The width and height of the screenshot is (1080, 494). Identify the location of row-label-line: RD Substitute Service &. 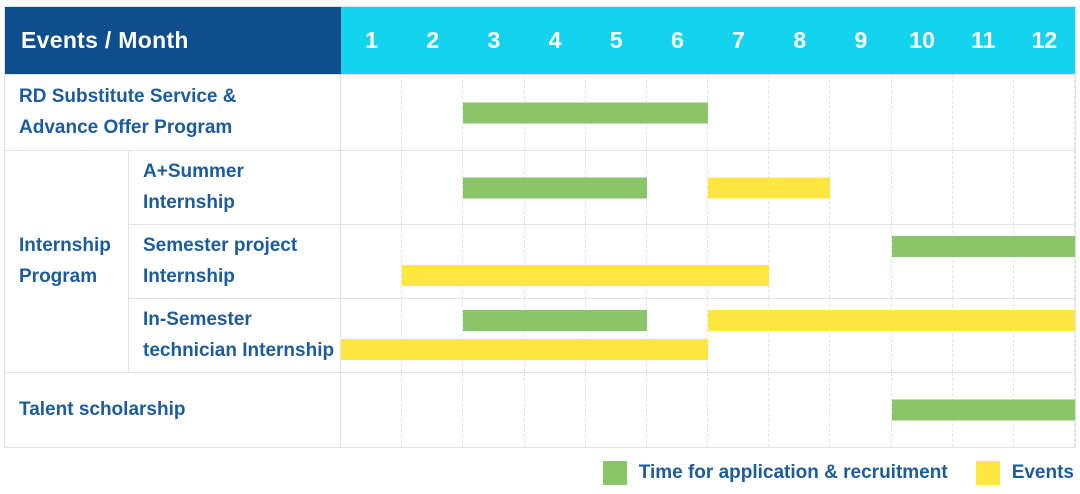
(128, 97).